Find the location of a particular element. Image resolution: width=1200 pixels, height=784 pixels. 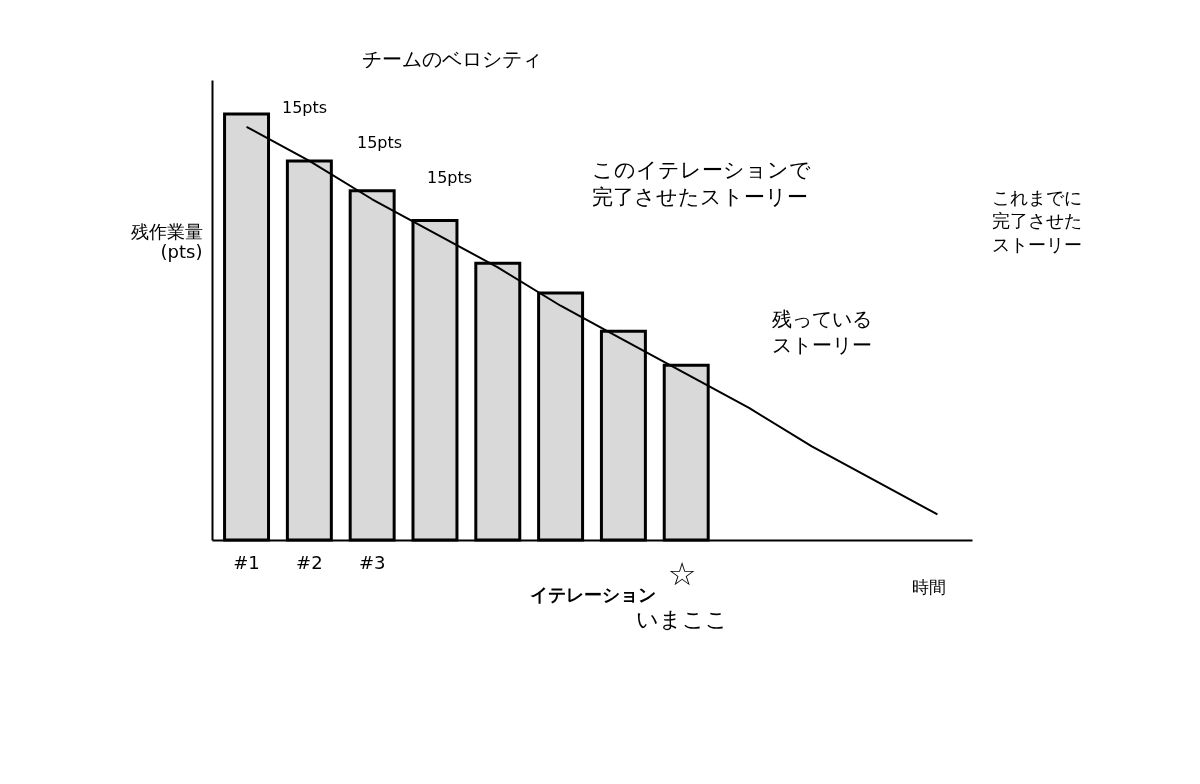

x-tick-label: #3 is located at coordinates (372, 562).